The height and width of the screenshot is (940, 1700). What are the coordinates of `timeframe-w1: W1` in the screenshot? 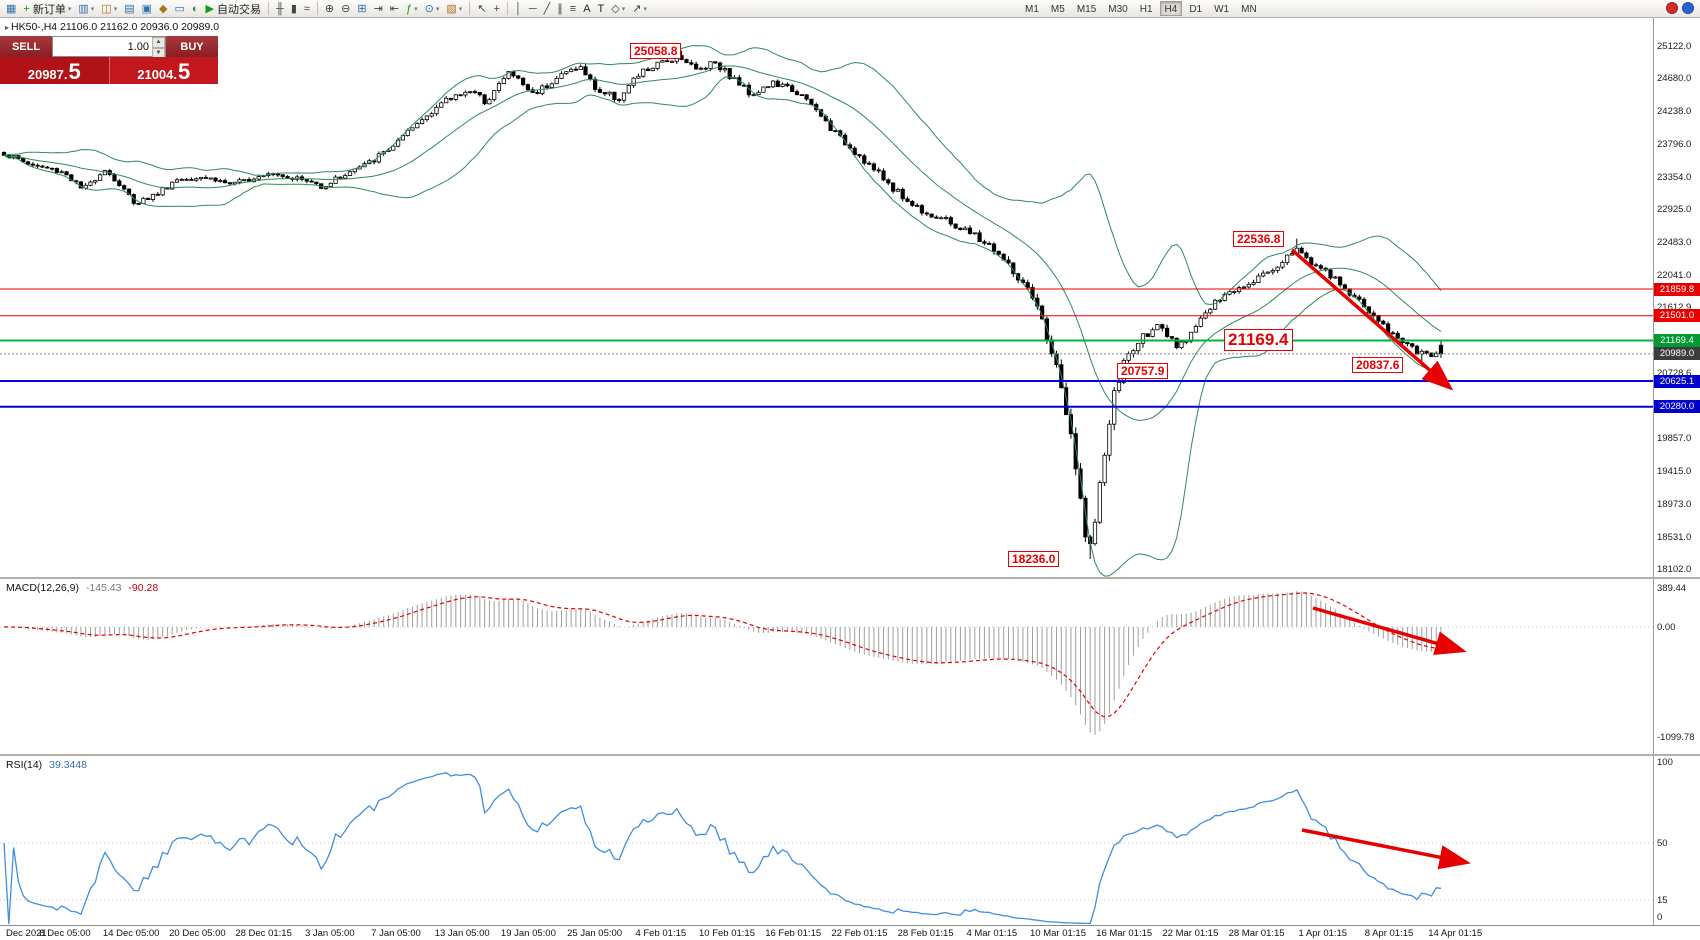 It's located at (1222, 9).